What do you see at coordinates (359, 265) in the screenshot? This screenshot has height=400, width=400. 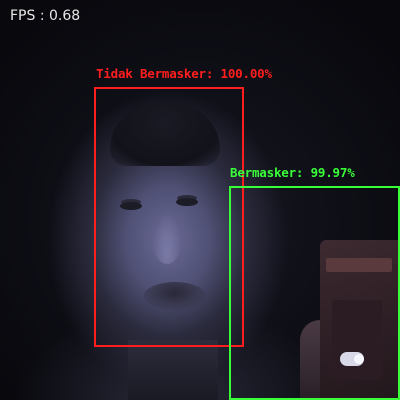 I see `phone-status-bar` at bounding box center [359, 265].